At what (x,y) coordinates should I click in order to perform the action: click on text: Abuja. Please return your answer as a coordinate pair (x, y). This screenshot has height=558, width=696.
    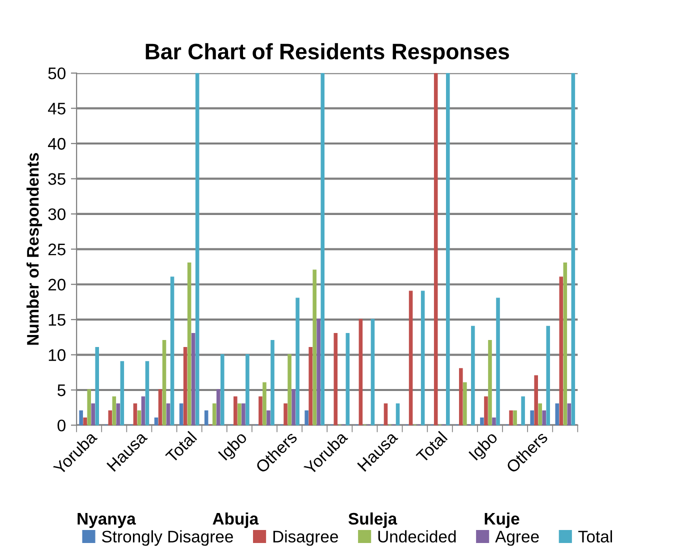
    Looking at the image, I should click on (235, 520).